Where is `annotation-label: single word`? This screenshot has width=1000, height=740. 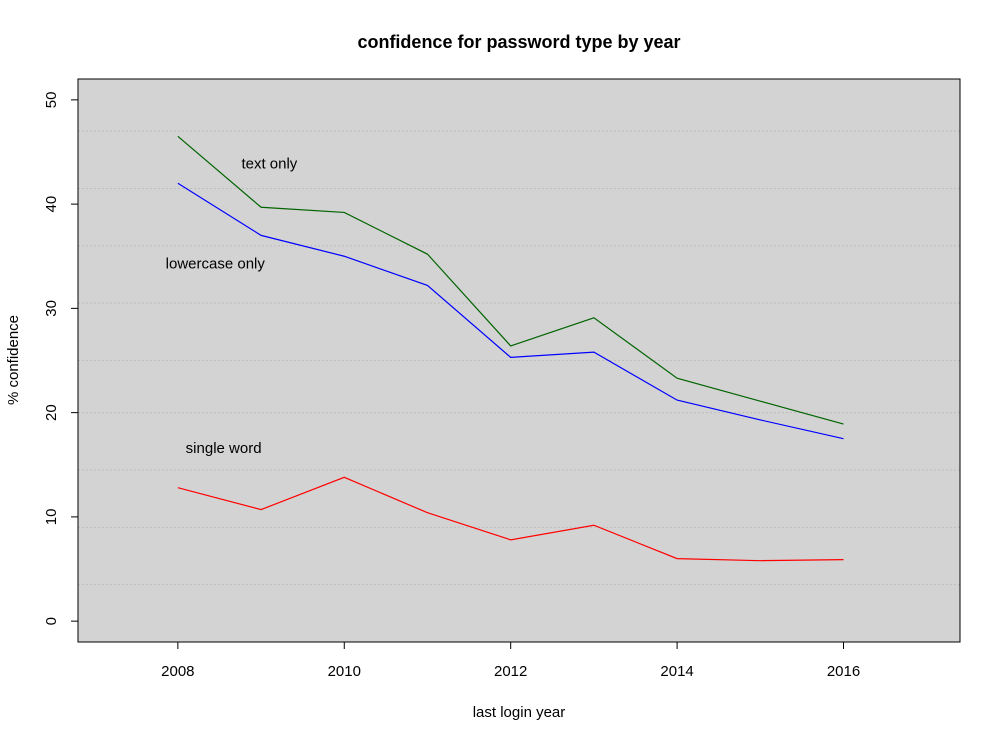
annotation-label: single word is located at coordinates (224, 448).